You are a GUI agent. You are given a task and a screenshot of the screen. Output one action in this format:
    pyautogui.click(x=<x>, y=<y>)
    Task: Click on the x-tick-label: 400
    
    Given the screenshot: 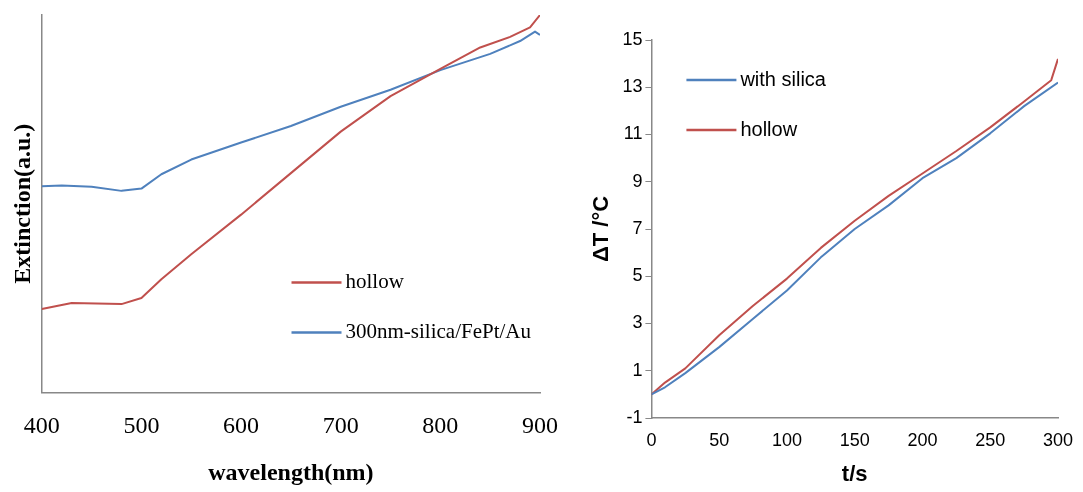 What is the action you would take?
    pyautogui.click(x=41, y=425)
    